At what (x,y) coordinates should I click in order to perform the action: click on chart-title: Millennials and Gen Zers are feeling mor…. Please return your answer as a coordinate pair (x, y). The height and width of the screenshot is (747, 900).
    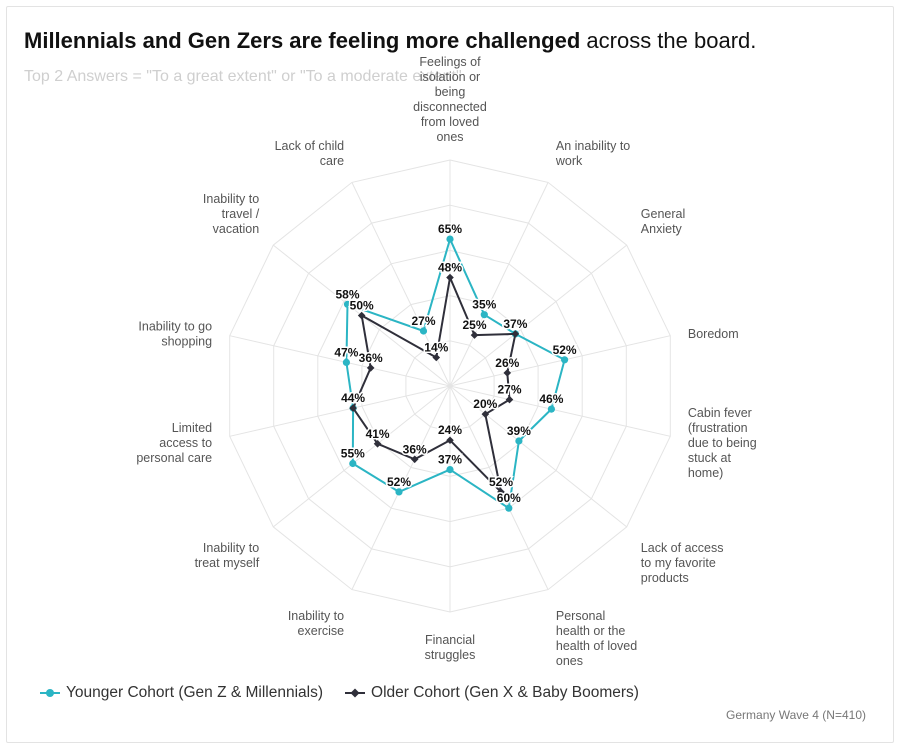
    Looking at the image, I should click on (390, 41).